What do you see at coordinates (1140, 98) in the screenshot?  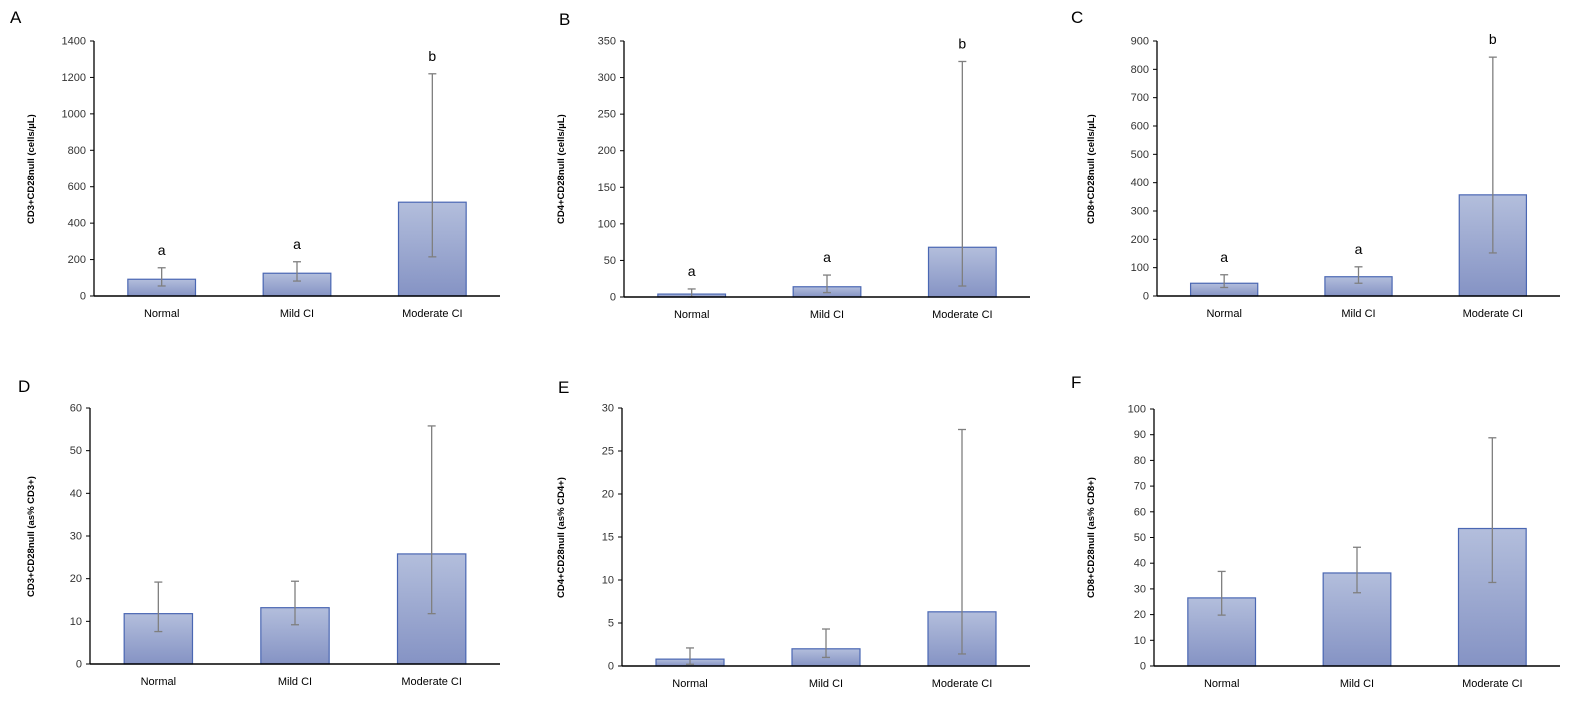 I see `y-tick-label: 700` at bounding box center [1140, 98].